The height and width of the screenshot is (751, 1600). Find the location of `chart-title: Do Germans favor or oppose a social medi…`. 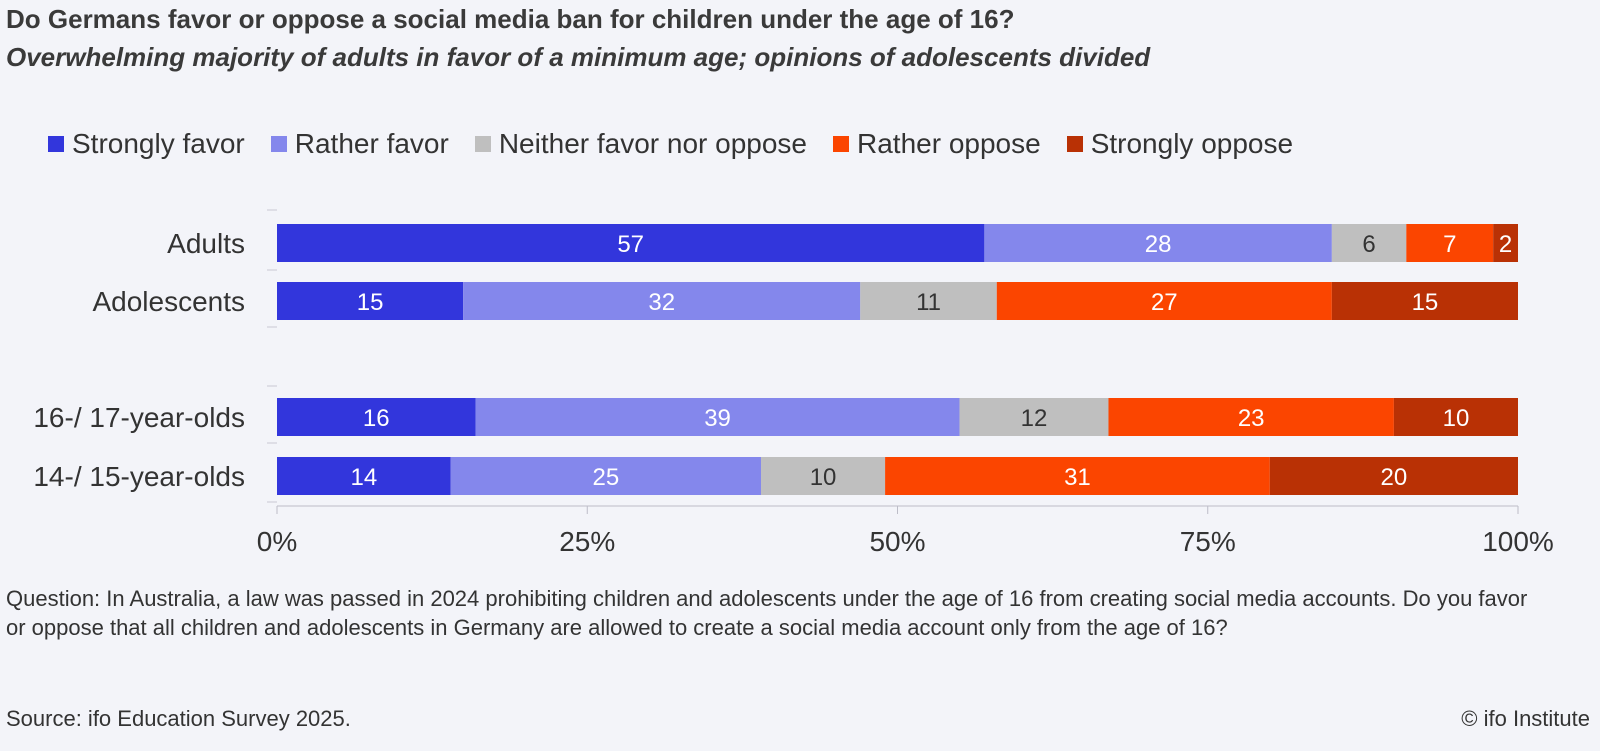

chart-title: Do Germans favor or oppose a social medi… is located at coordinates (510, 19).